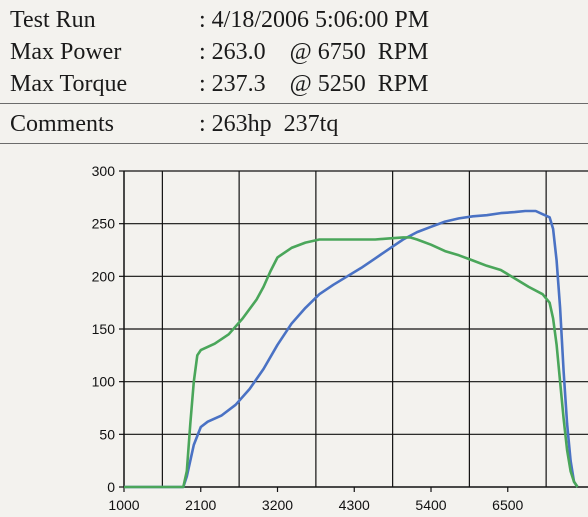 The width and height of the screenshot is (588, 517). I want to click on header-divider, so click(294, 103).